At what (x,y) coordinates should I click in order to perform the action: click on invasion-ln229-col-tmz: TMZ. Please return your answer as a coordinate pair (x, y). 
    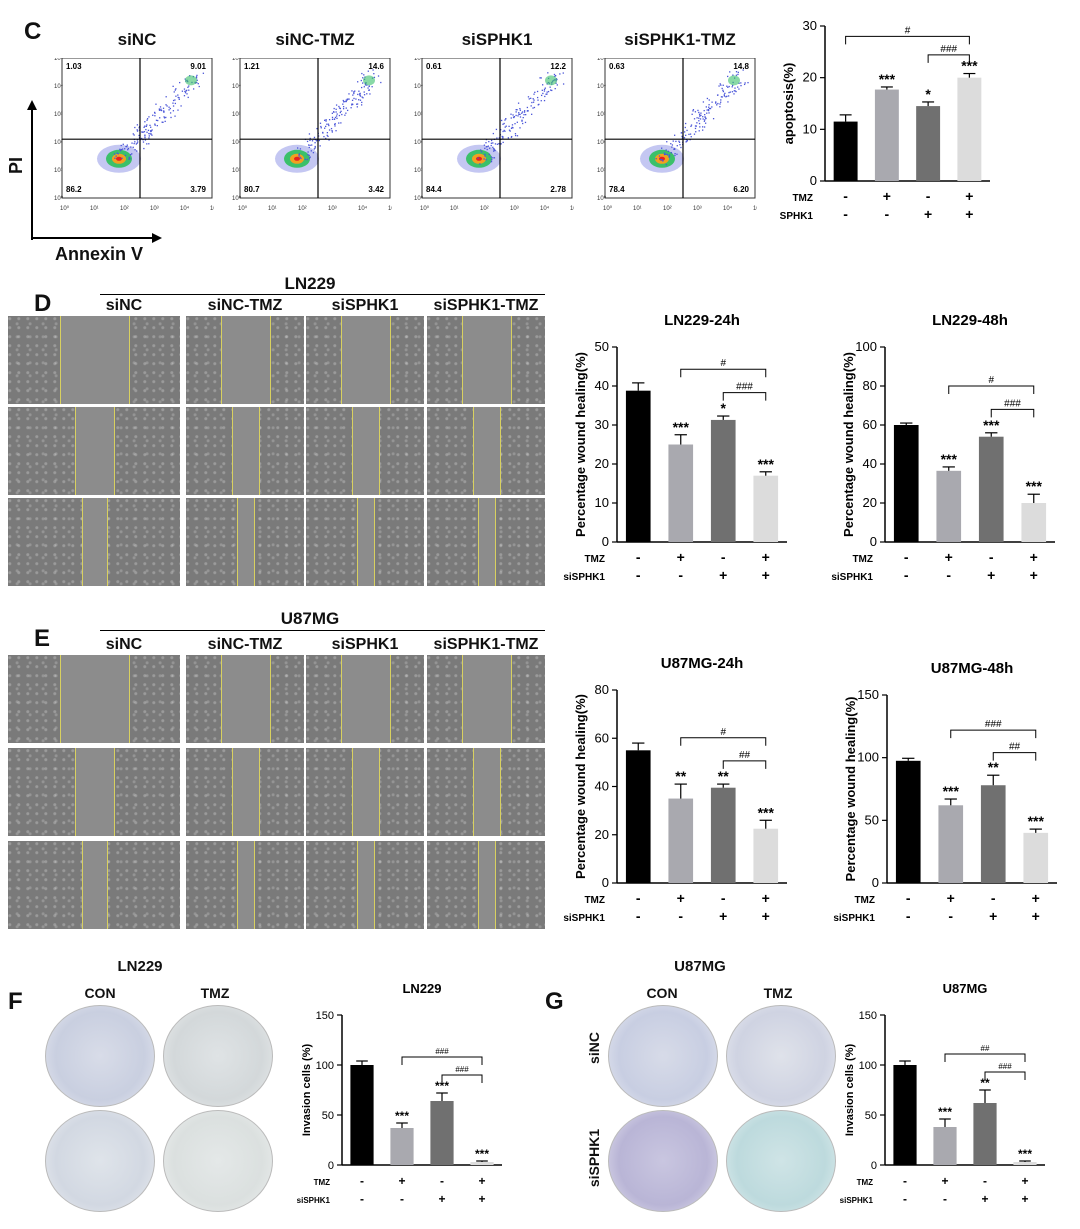
    Looking at the image, I should click on (215, 993).